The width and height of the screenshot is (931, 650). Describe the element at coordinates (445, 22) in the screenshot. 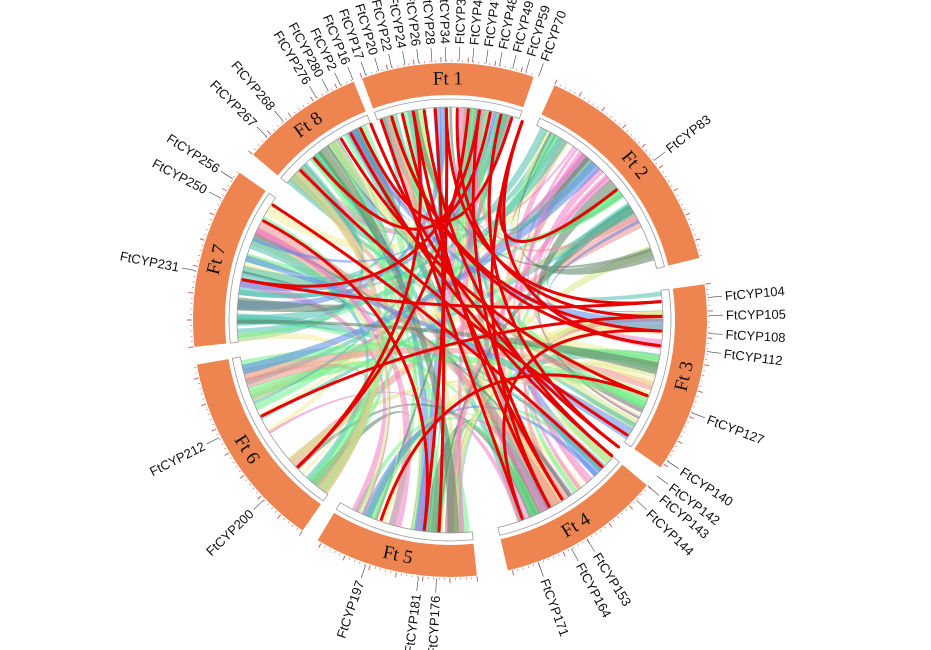

I see `gene-label: FtCYP34` at that location.